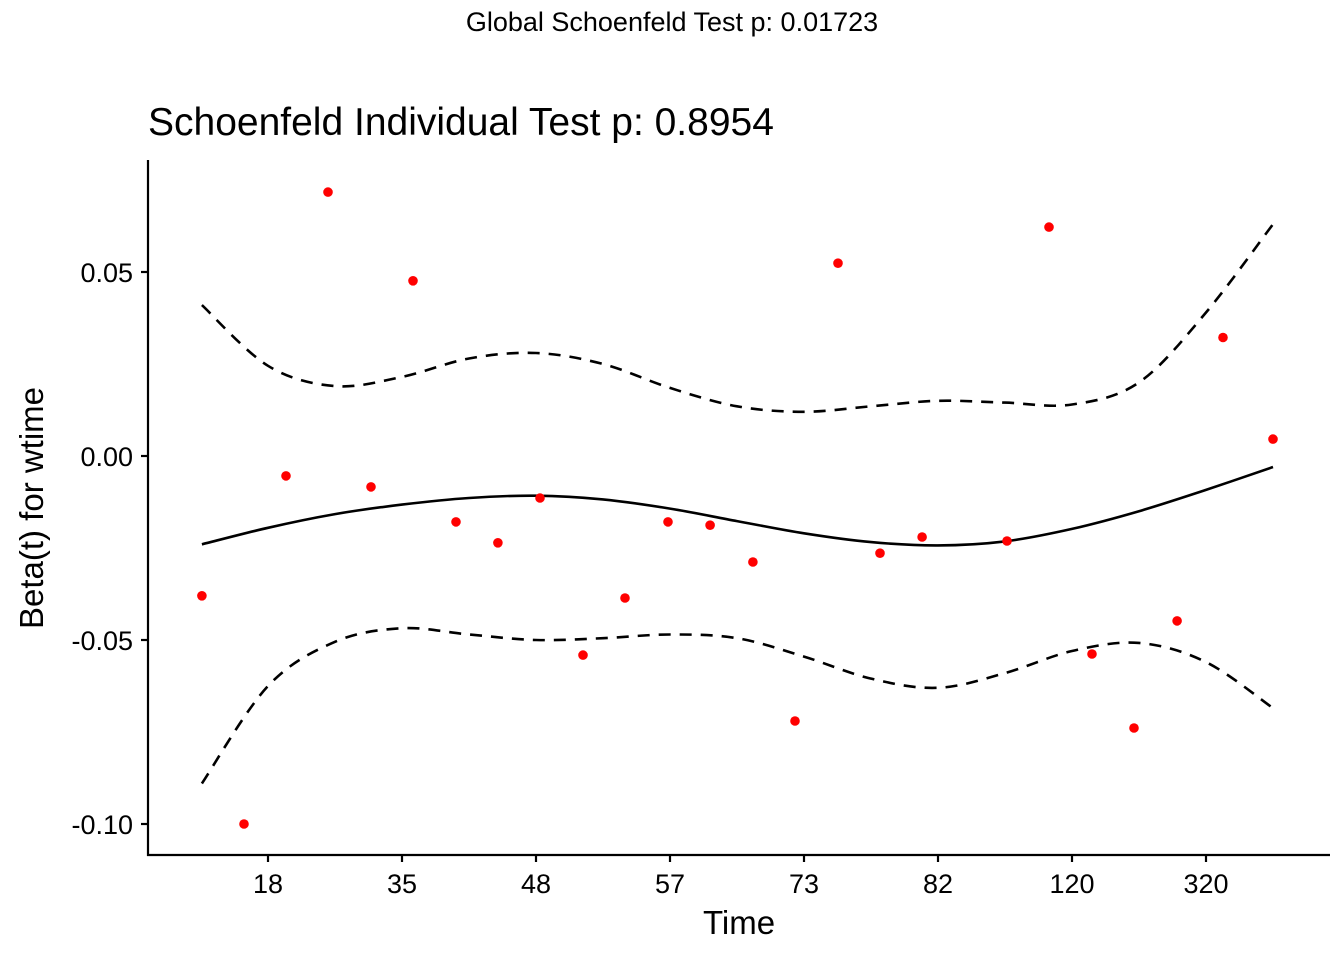 The width and height of the screenshot is (1344, 960). Describe the element at coordinates (106, 457) in the screenshot. I see `y-tick-label: 0.00` at that location.